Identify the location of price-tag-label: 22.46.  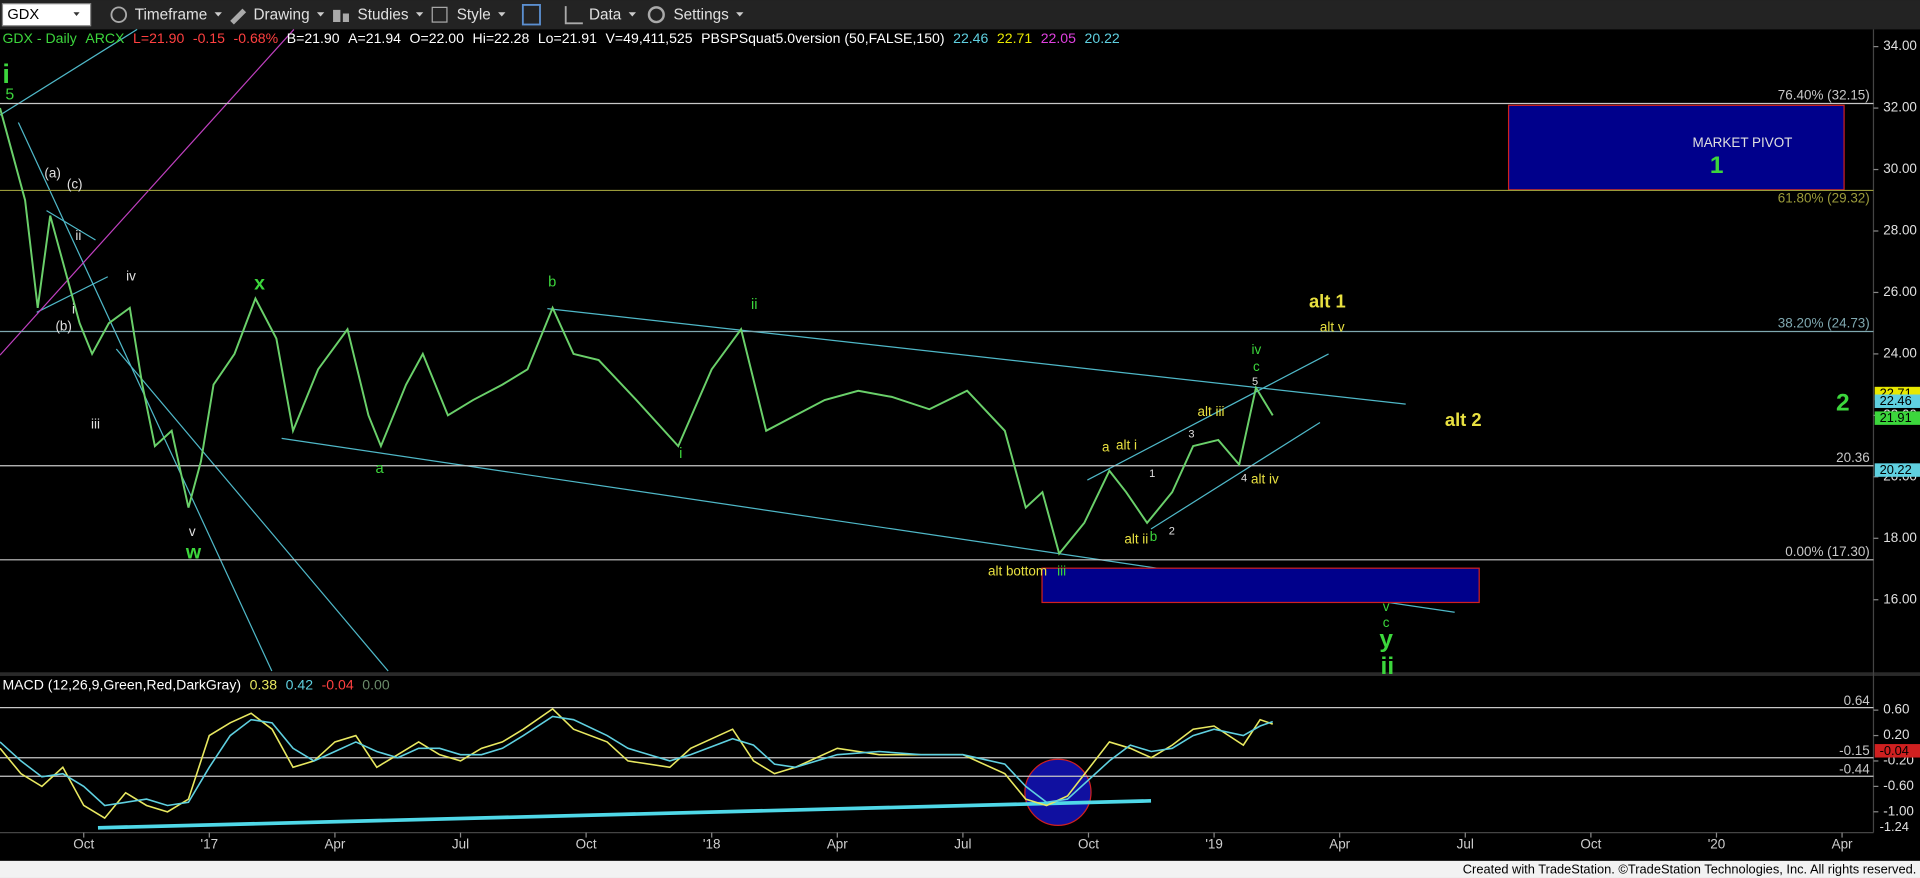
(1896, 400).